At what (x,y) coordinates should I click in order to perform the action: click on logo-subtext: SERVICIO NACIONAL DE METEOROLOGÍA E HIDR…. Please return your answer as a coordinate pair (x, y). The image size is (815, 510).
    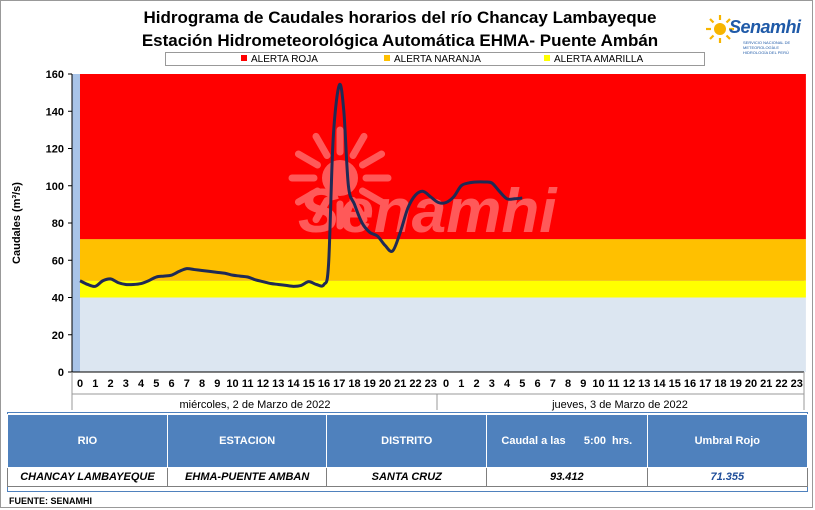
    Looking at the image, I should click on (767, 47).